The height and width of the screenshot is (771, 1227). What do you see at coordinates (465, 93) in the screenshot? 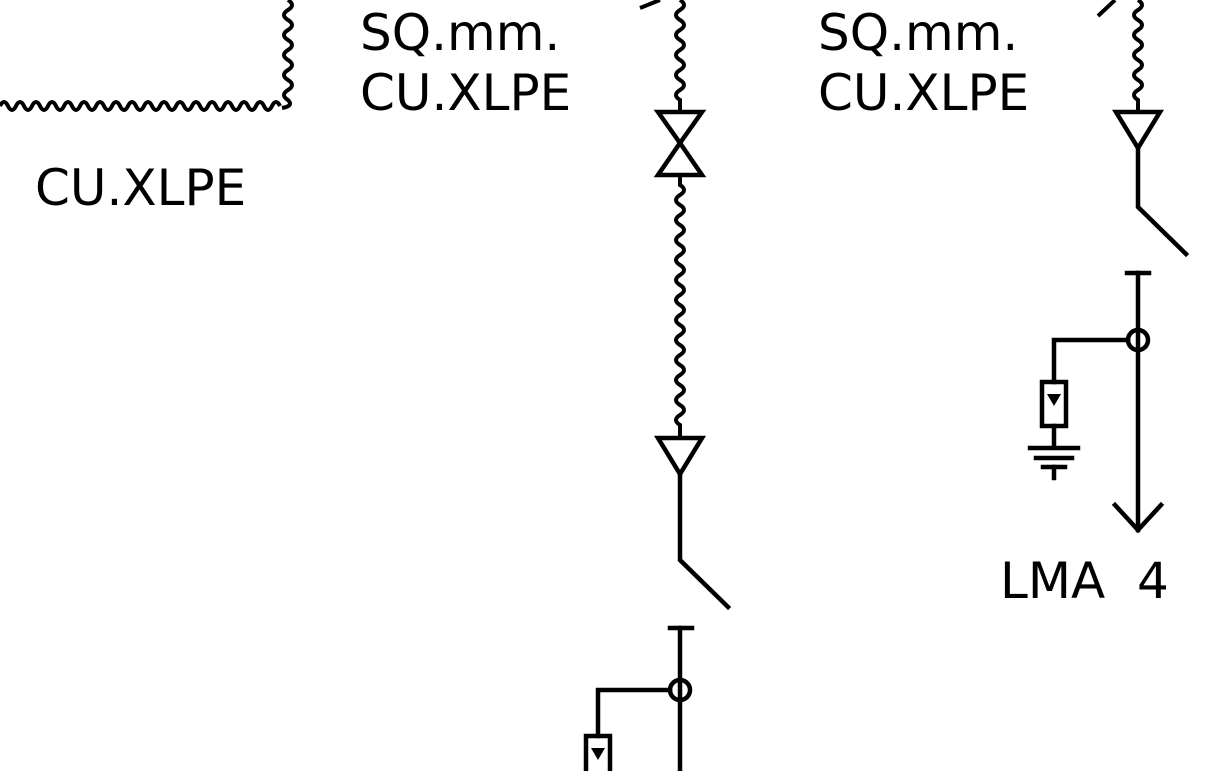
I see `middle-cable-type-label: CU.XLPE` at bounding box center [465, 93].